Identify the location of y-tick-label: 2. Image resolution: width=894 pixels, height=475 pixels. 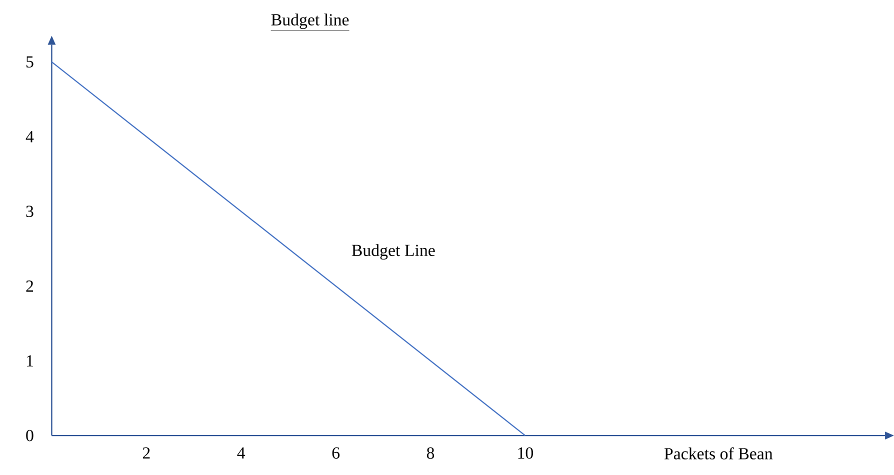
(30, 286).